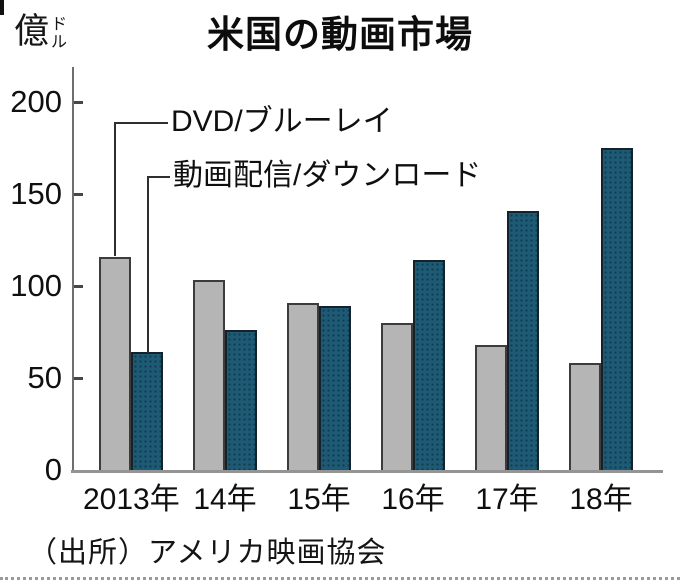  I want to click on y-axis-unit-small: ド ル, so click(59, 34).